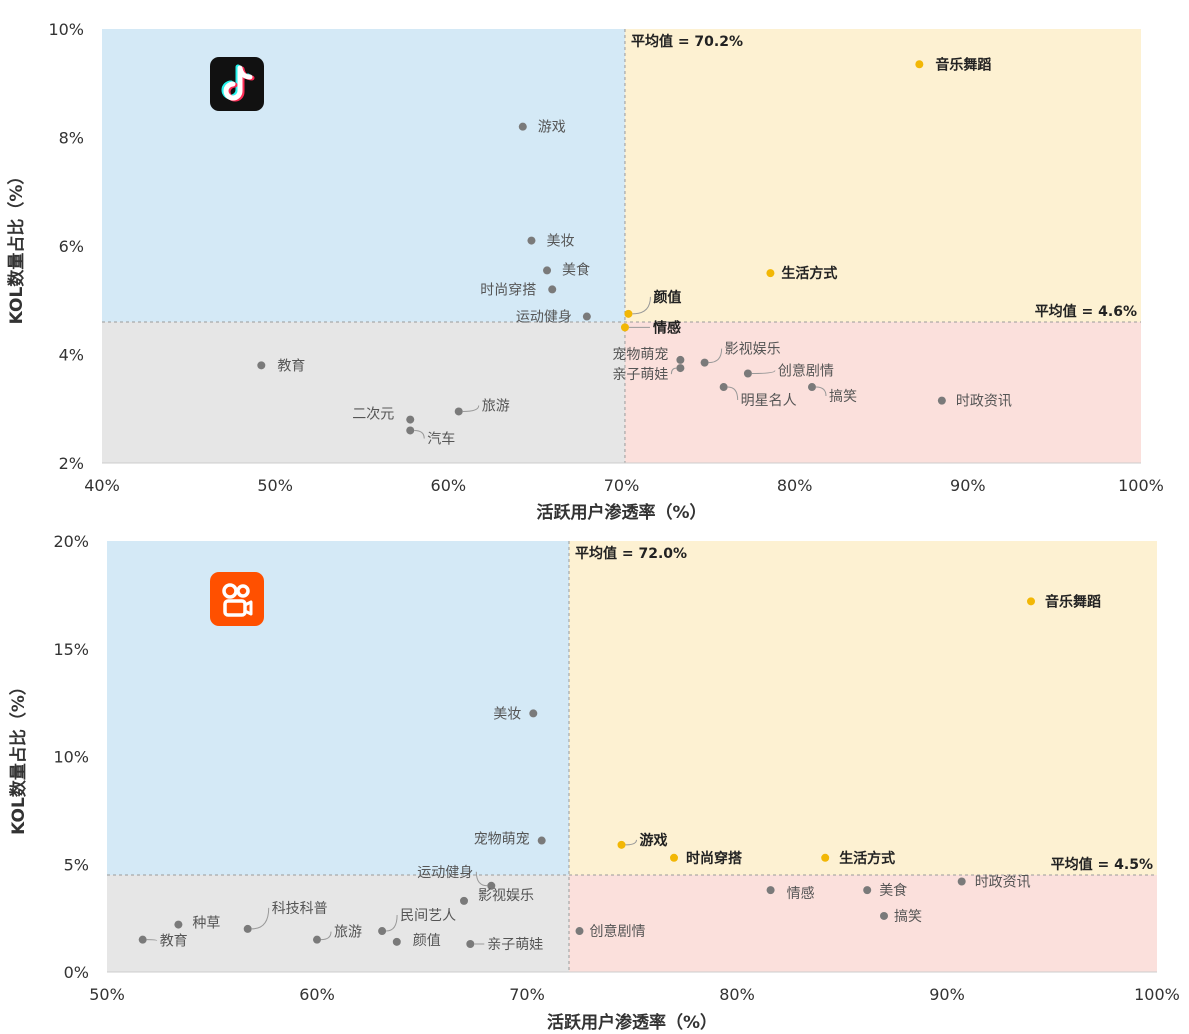 The width and height of the screenshot is (1189, 1034). Describe the element at coordinates (71, 355) in the screenshot. I see `y-tick-label: 4%` at that location.